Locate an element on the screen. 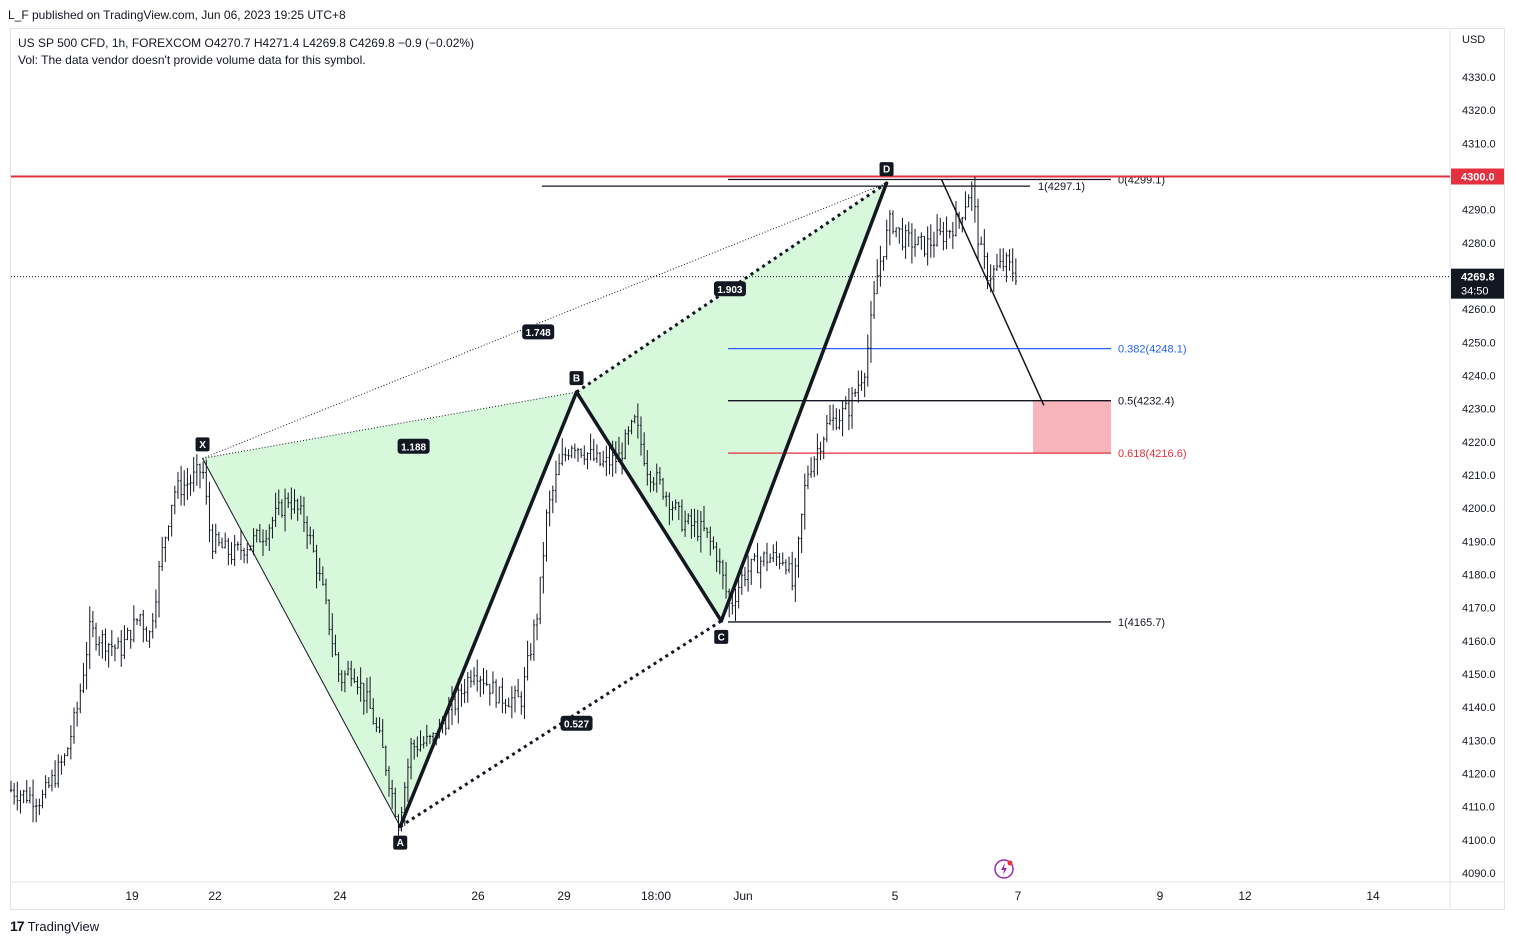 This screenshot has width=1516, height=945. pattern-leg-bc is located at coordinates (648, 506).